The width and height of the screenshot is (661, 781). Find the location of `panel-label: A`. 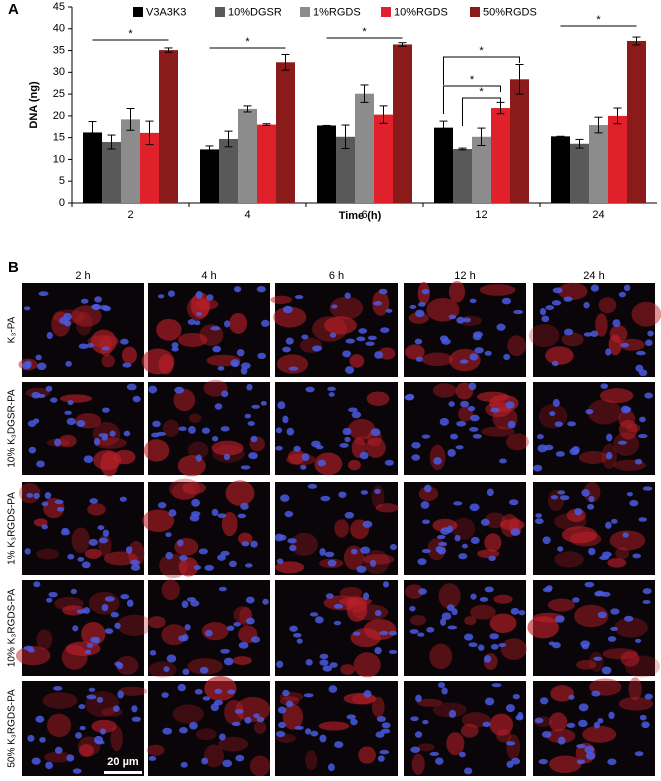

panel-label: A is located at coordinates (13, 9).